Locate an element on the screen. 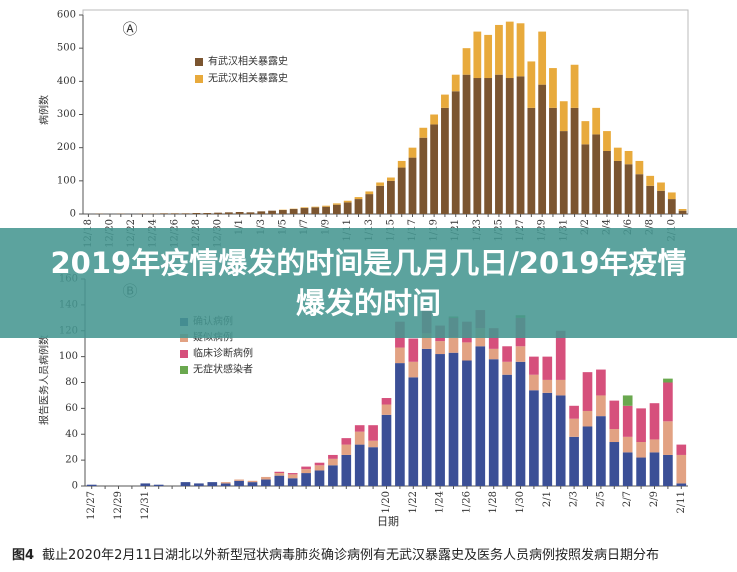 Image resolution: width=737 pixels, height=572 pixels. y-tick-label: 400 is located at coordinates (66, 81).